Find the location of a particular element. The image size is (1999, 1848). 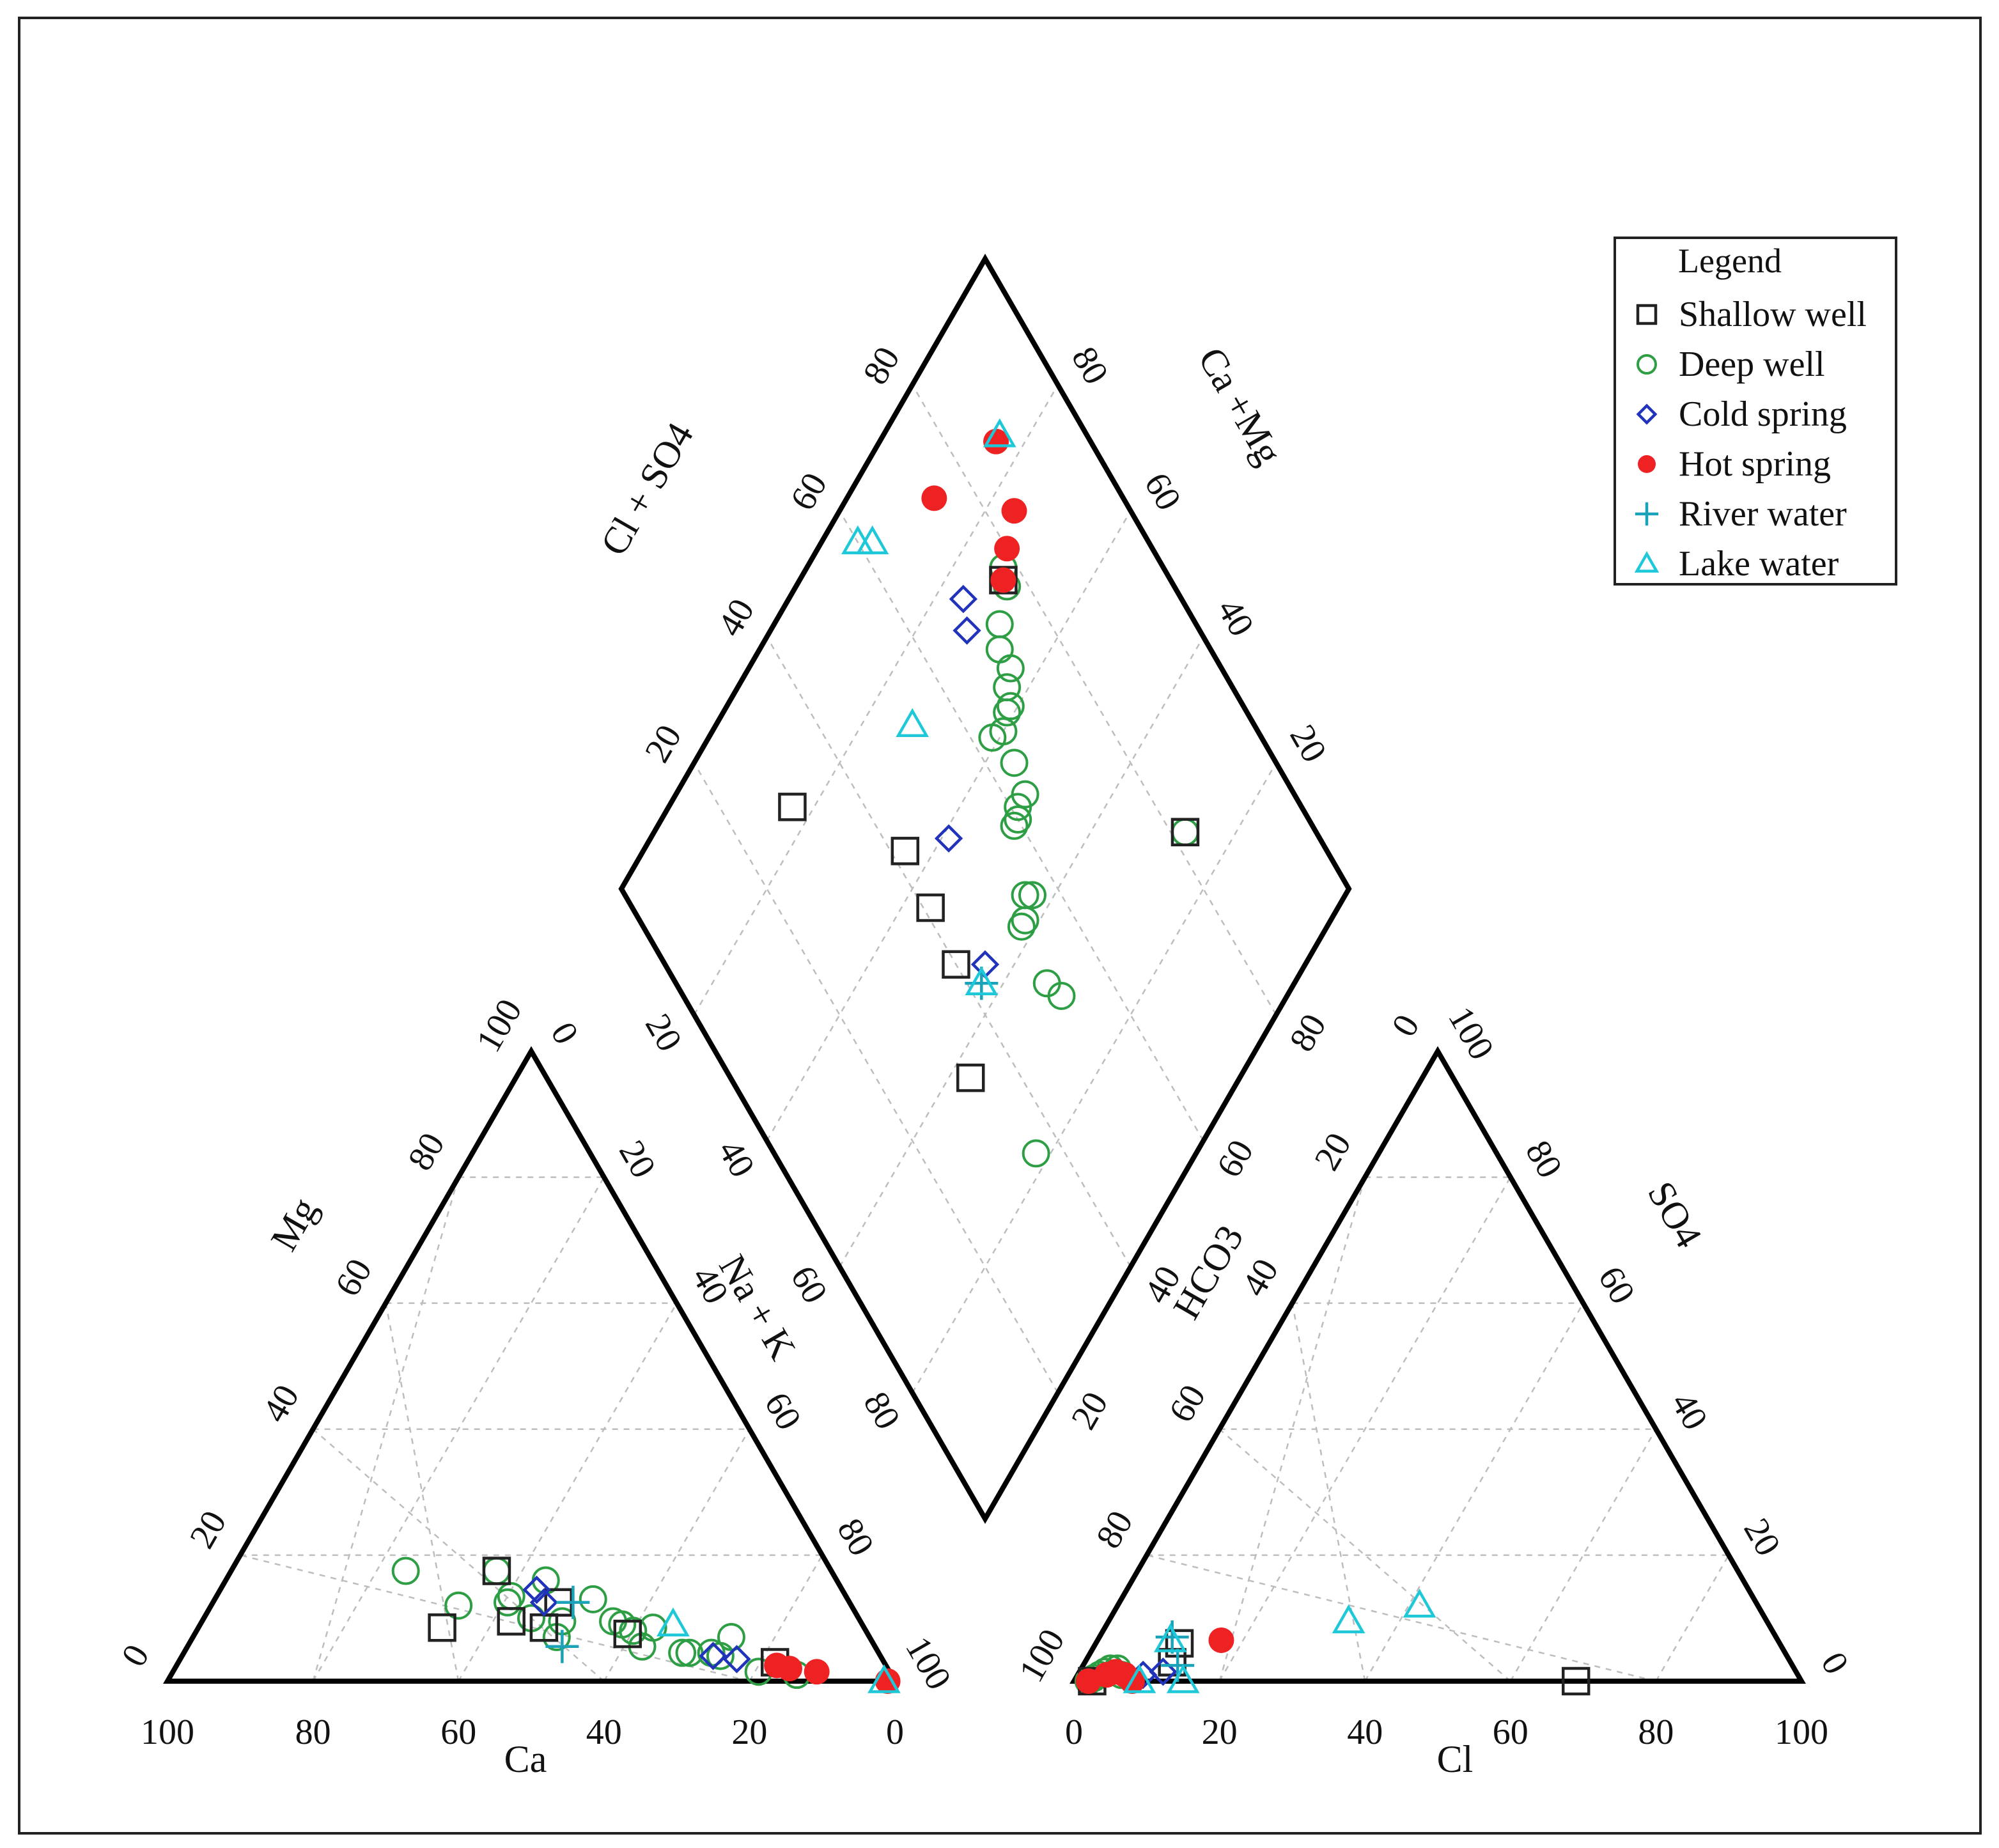

legend-label-shallow: Shallow well is located at coordinates (1773, 314).